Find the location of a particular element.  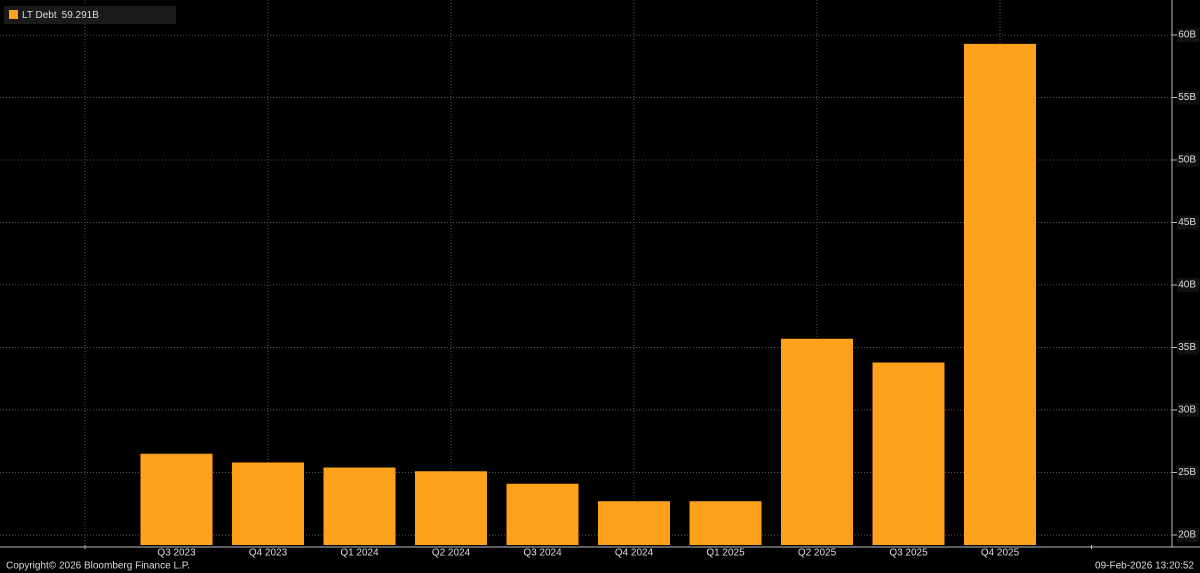

x-tick-label: Q4 2024 is located at coordinates (634, 553).